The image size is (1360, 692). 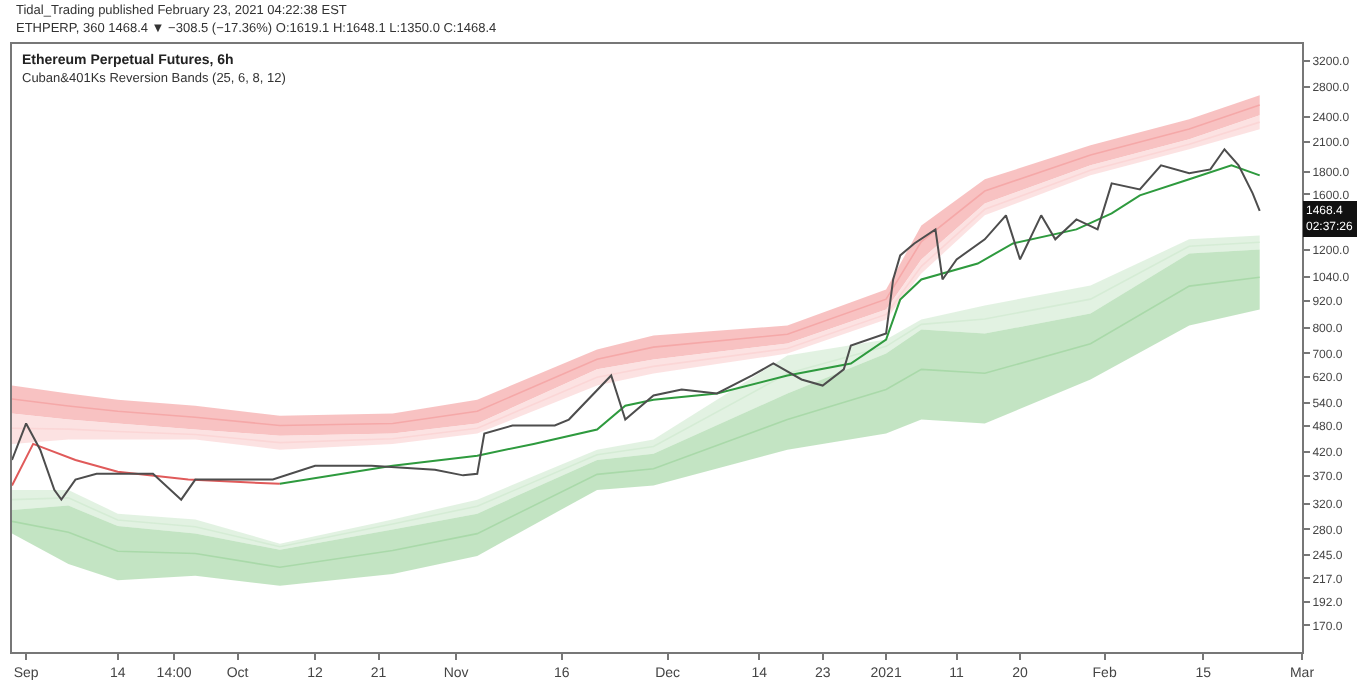 I want to click on line-series, so click(x=146, y=464).